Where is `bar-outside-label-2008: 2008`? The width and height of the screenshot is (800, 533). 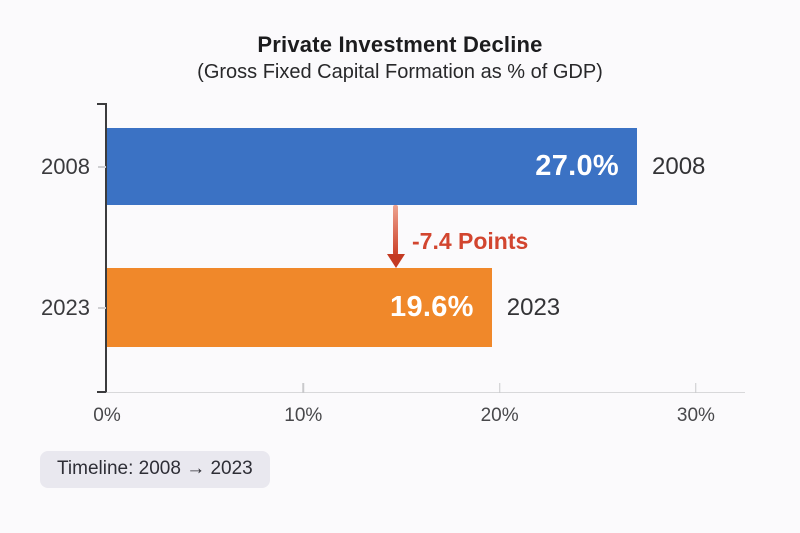 bar-outside-label-2008: 2008 is located at coordinates (679, 166).